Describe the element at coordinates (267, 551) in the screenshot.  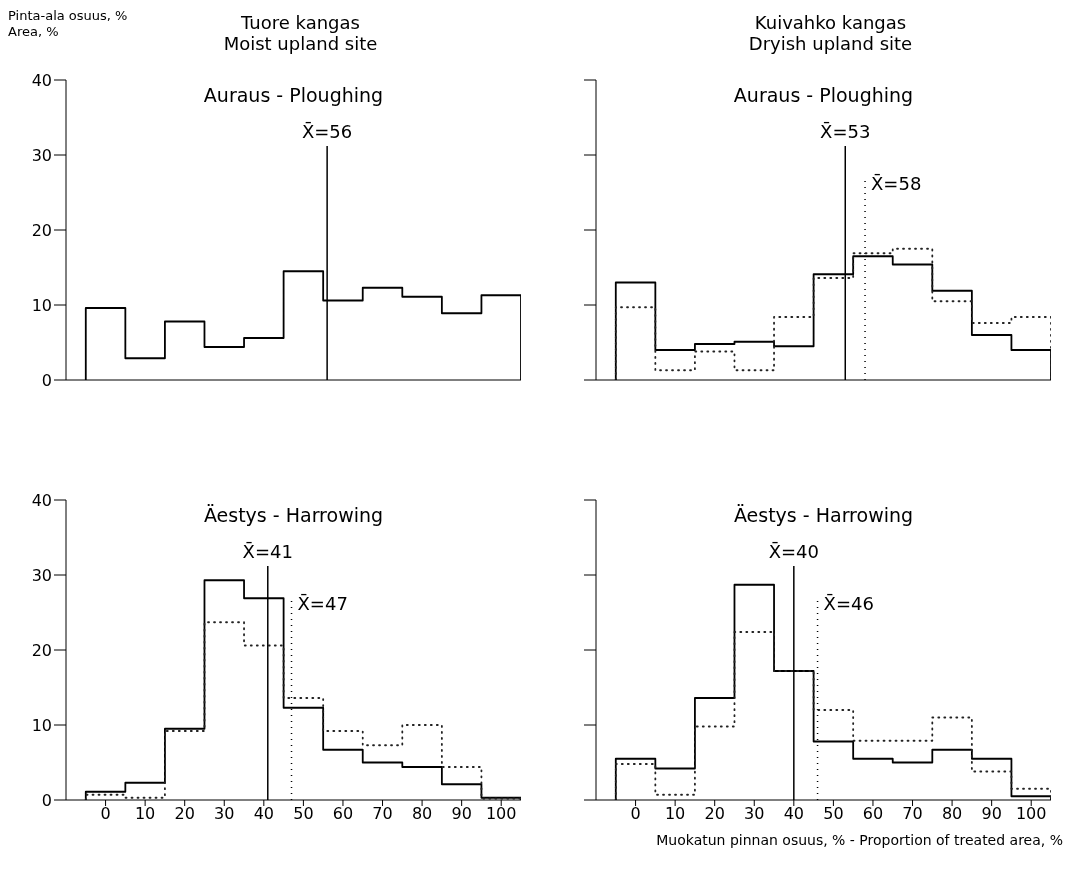
I see `ref-line-label: X̄=41` at that location.